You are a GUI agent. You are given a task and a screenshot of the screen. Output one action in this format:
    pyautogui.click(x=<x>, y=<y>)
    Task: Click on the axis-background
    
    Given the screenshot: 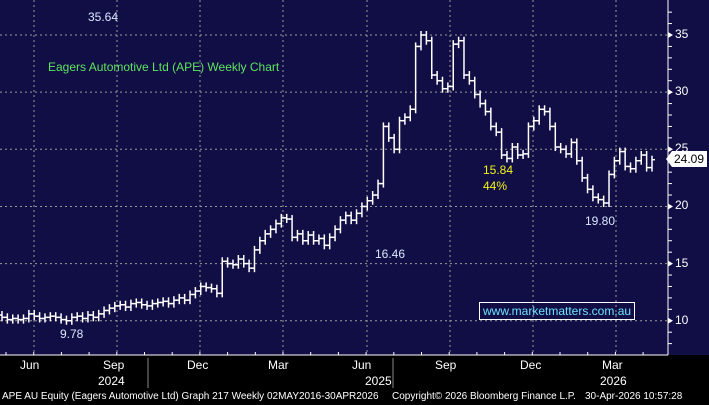 What is the action you would take?
    pyautogui.click(x=688, y=177)
    